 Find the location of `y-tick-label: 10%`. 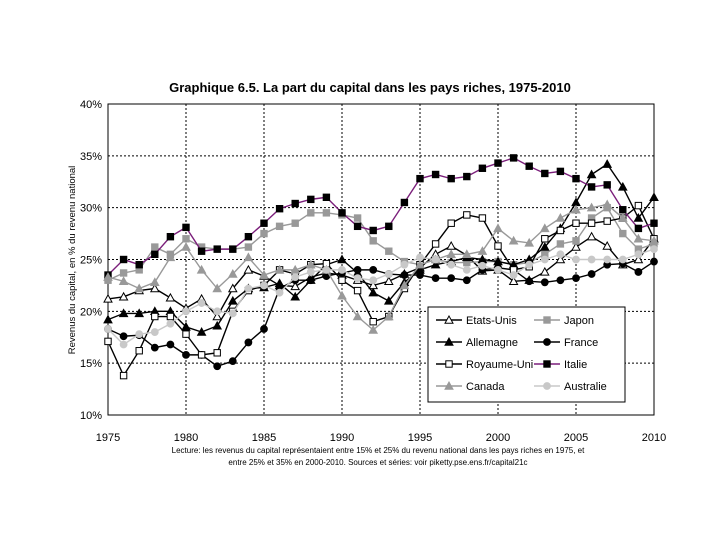

y-tick-label: 10% is located at coordinates (91, 416).